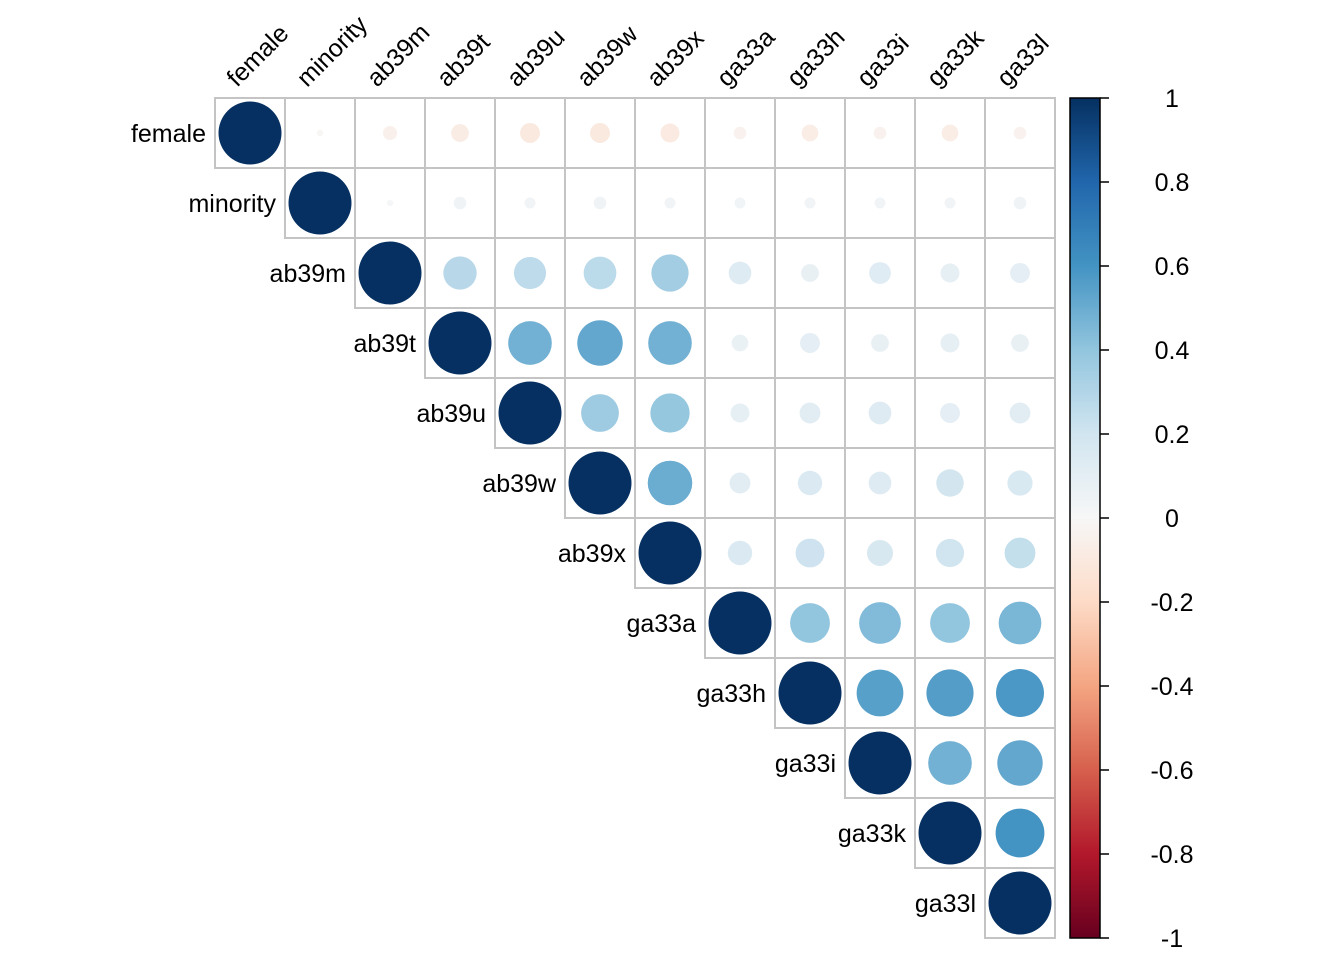 The width and height of the screenshot is (1344, 960). Describe the element at coordinates (592, 554) in the screenshot. I see `row-label: ab39x` at that location.